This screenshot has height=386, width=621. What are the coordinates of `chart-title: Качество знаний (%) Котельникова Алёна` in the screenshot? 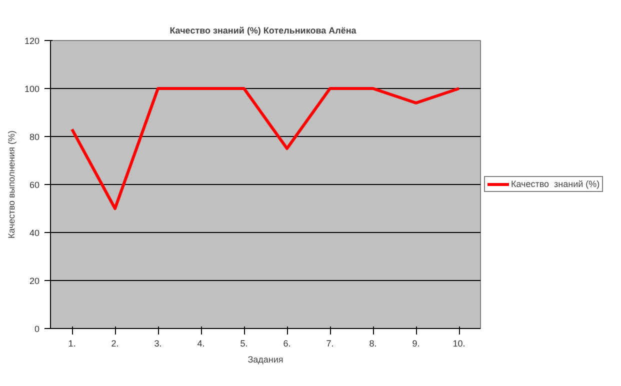 It's located at (264, 31).